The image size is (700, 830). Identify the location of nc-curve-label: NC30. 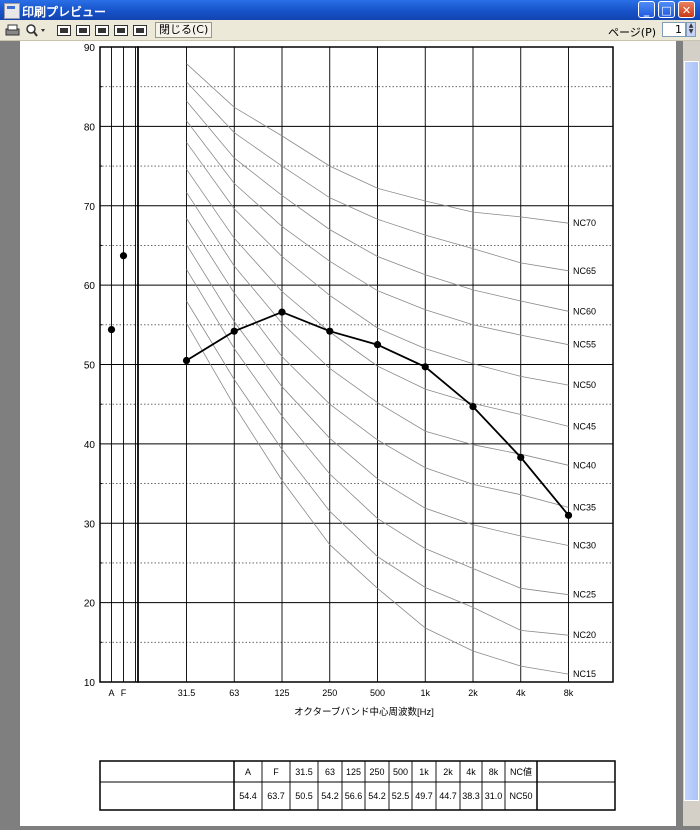
(584, 545).